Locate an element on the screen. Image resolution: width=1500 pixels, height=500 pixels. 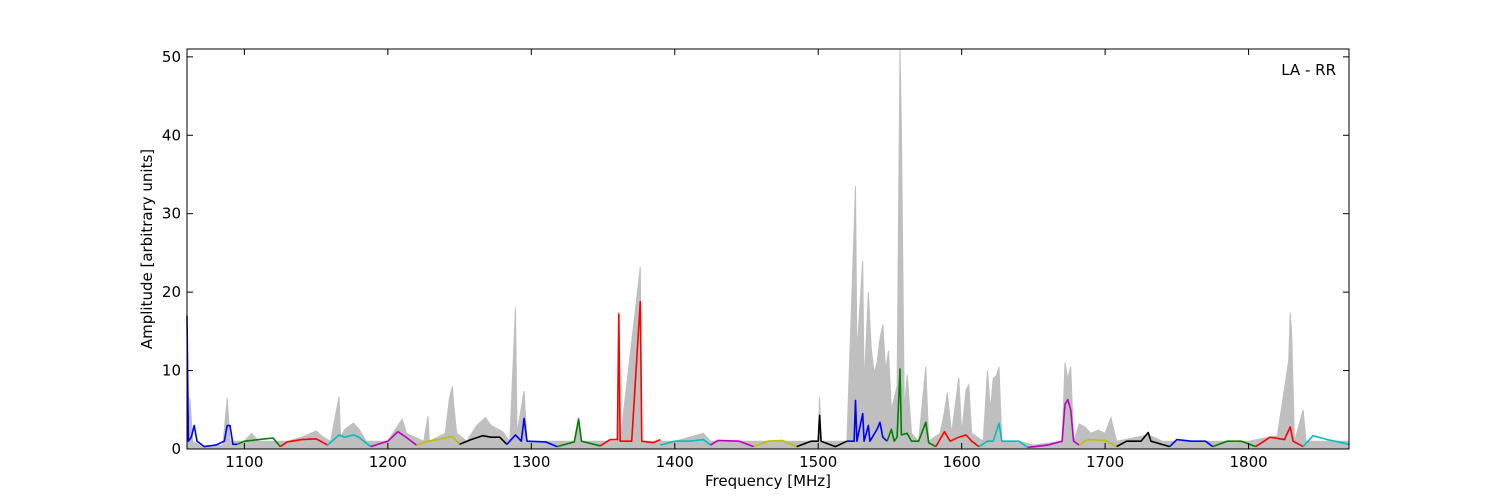
x-tick-label: 1100 is located at coordinates (244, 462).